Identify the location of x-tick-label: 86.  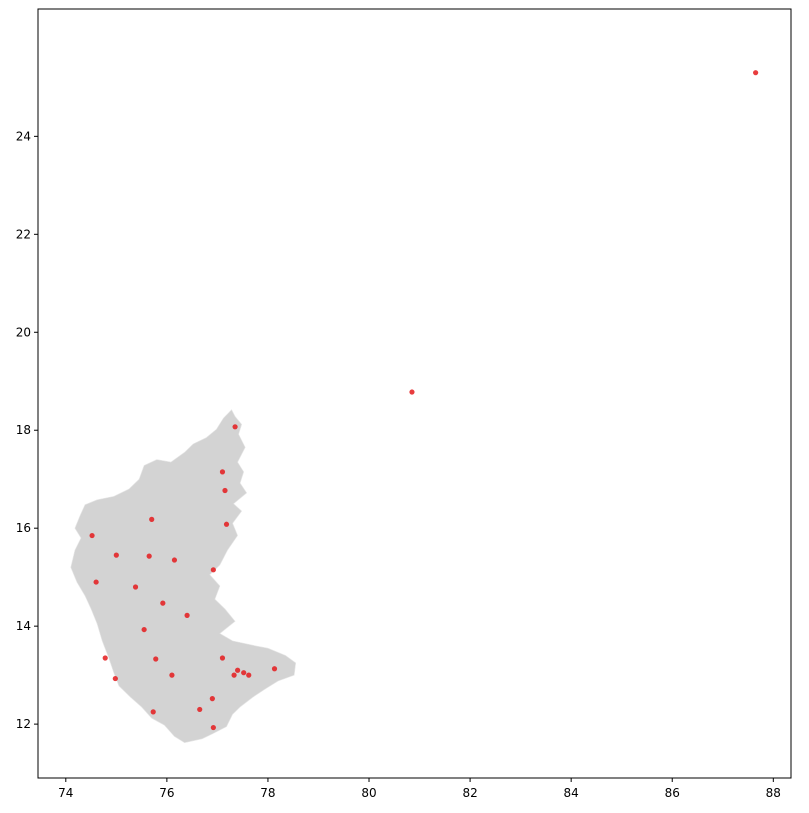
(672, 793).